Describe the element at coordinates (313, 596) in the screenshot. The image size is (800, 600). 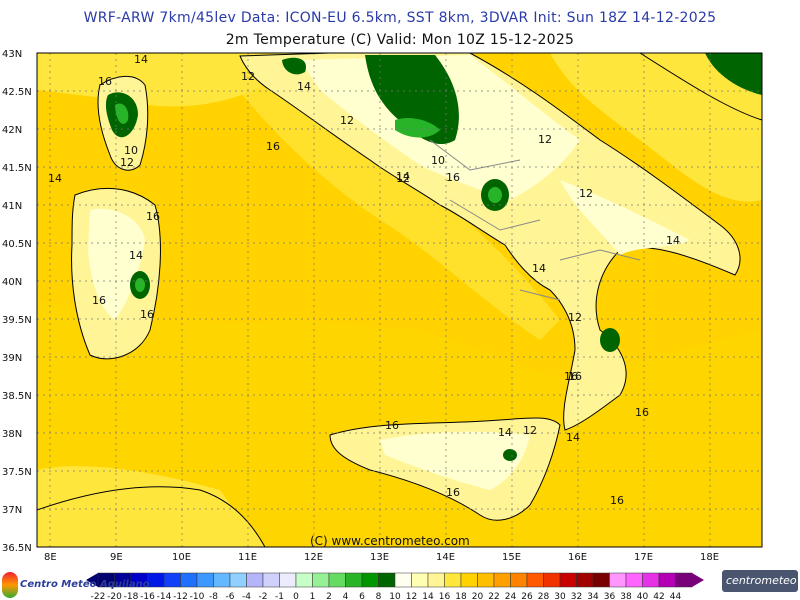
I see `legend-label: 1` at that location.